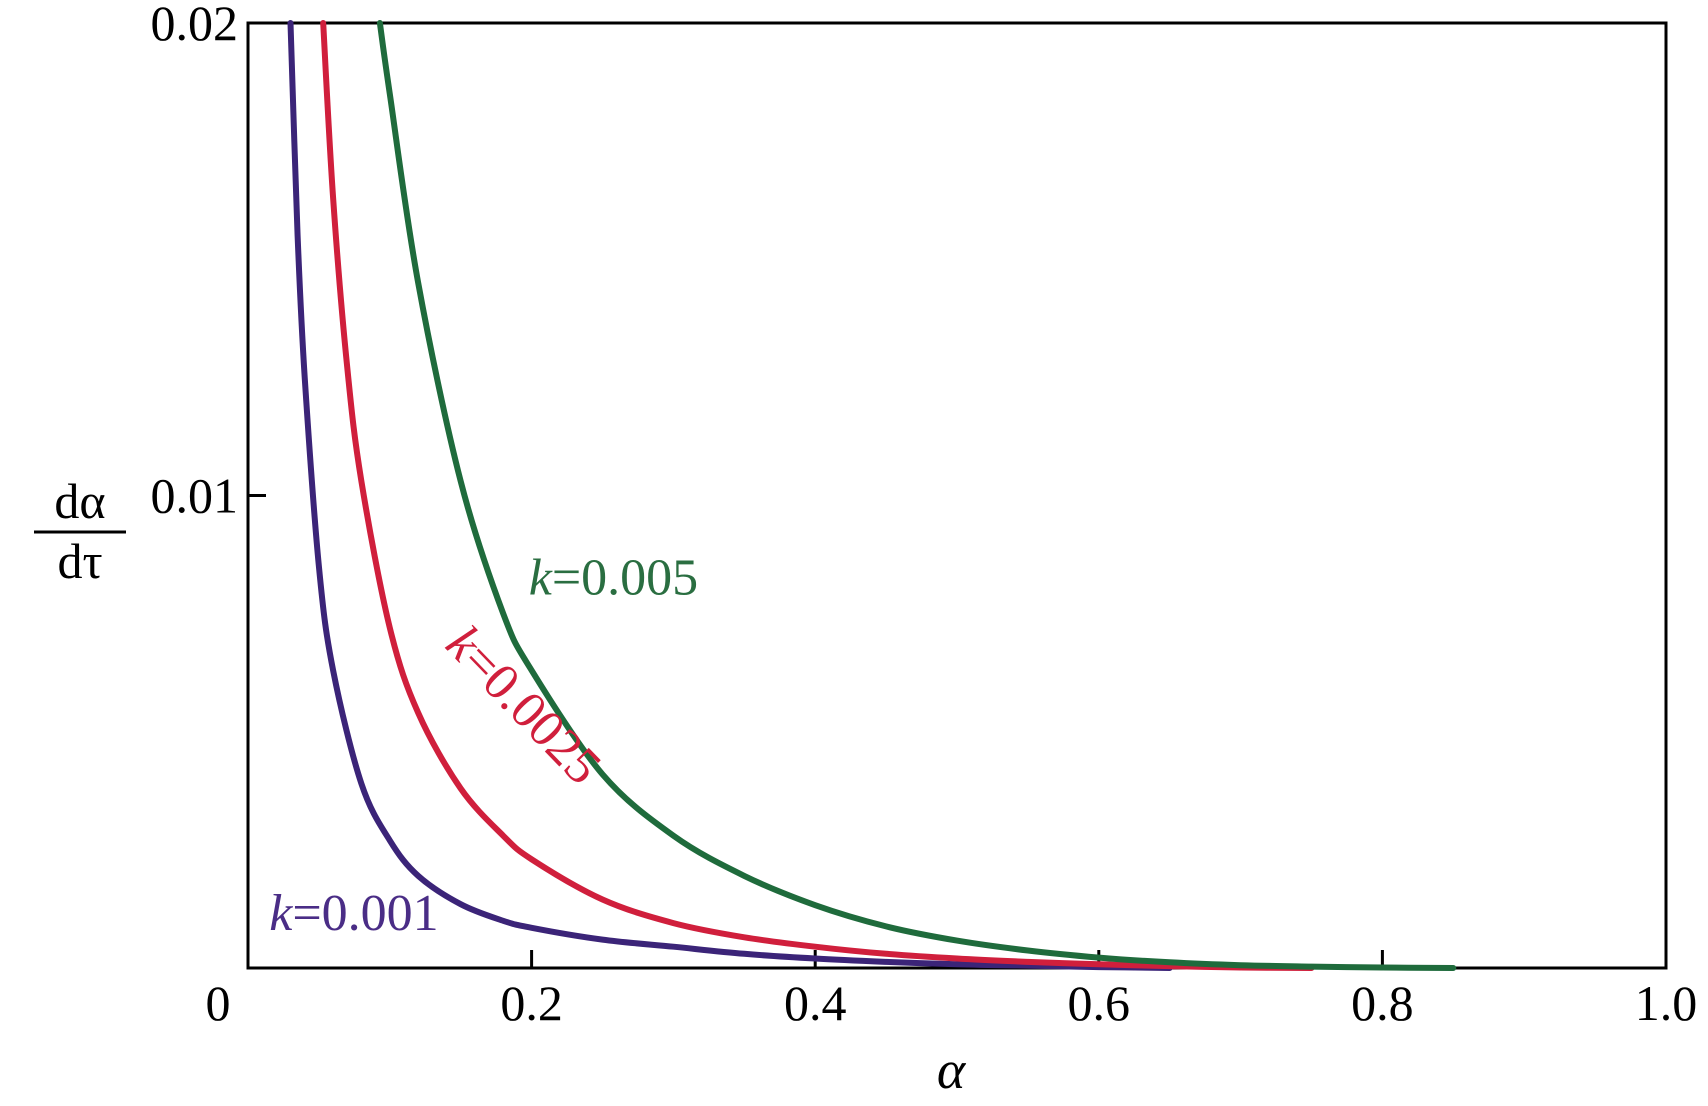  Describe the element at coordinates (79, 501) in the screenshot. I see `y-axis-title-numerator: dα` at that location.